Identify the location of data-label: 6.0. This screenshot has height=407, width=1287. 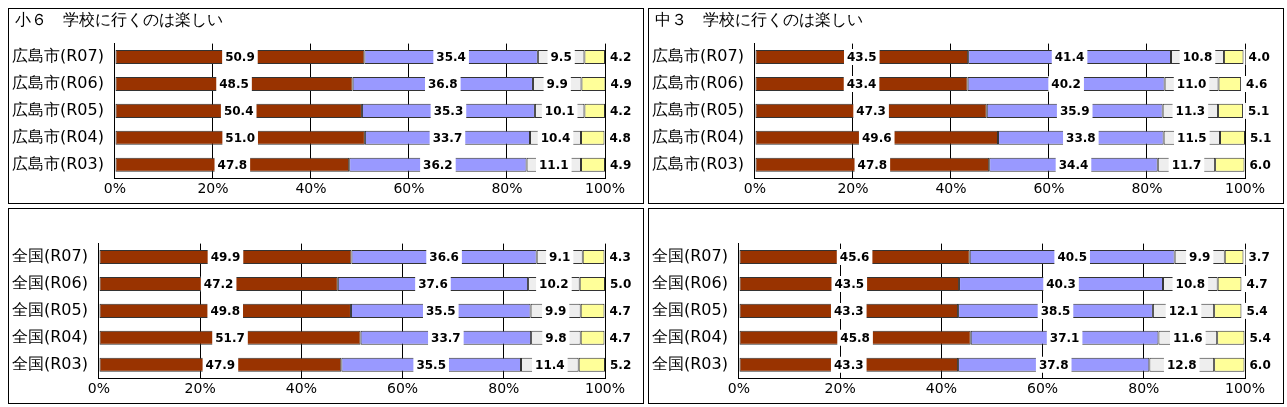
(1260, 364).